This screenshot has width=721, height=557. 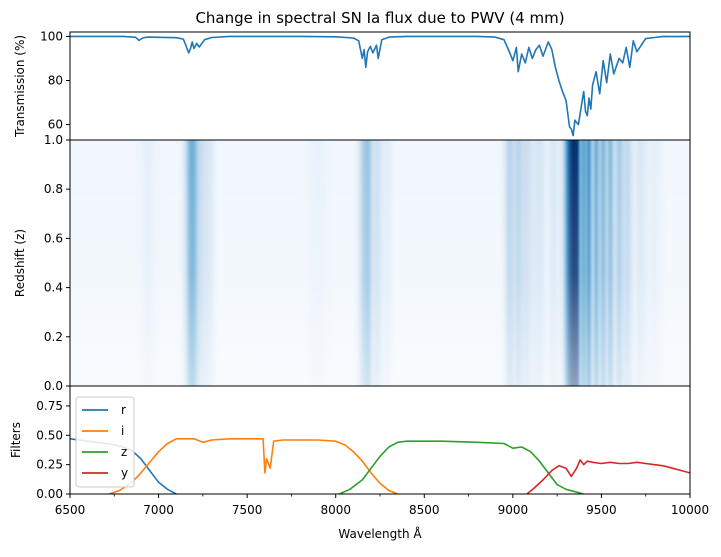 What do you see at coordinates (601, 510) in the screenshot?
I see `wavelength-xtick-label: 9500` at bounding box center [601, 510].